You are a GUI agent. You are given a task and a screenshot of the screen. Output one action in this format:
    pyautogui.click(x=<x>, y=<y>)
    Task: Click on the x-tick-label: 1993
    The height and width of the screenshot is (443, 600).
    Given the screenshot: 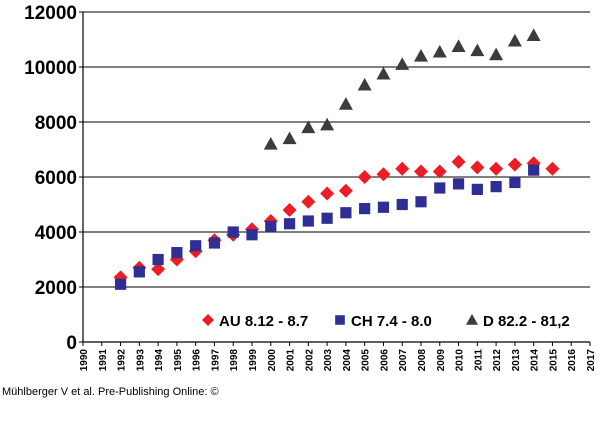 What is the action you would take?
    pyautogui.click(x=140, y=360)
    